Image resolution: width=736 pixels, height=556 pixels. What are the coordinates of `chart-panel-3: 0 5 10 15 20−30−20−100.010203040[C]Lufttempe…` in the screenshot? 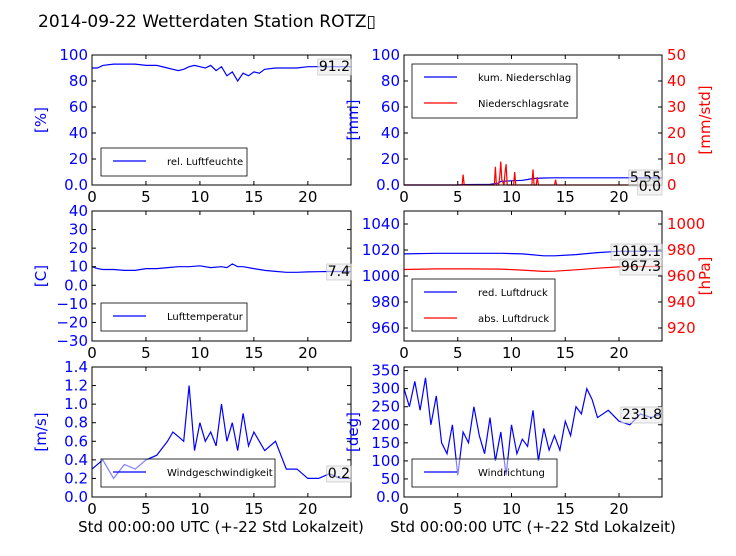 It's located at (192, 282).